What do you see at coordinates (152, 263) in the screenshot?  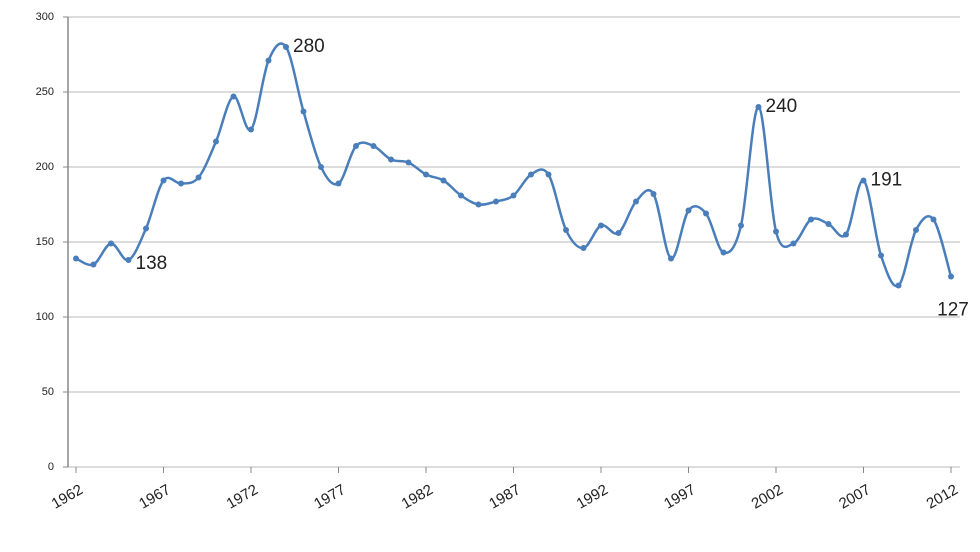 I see `data-label: 138` at bounding box center [152, 263].